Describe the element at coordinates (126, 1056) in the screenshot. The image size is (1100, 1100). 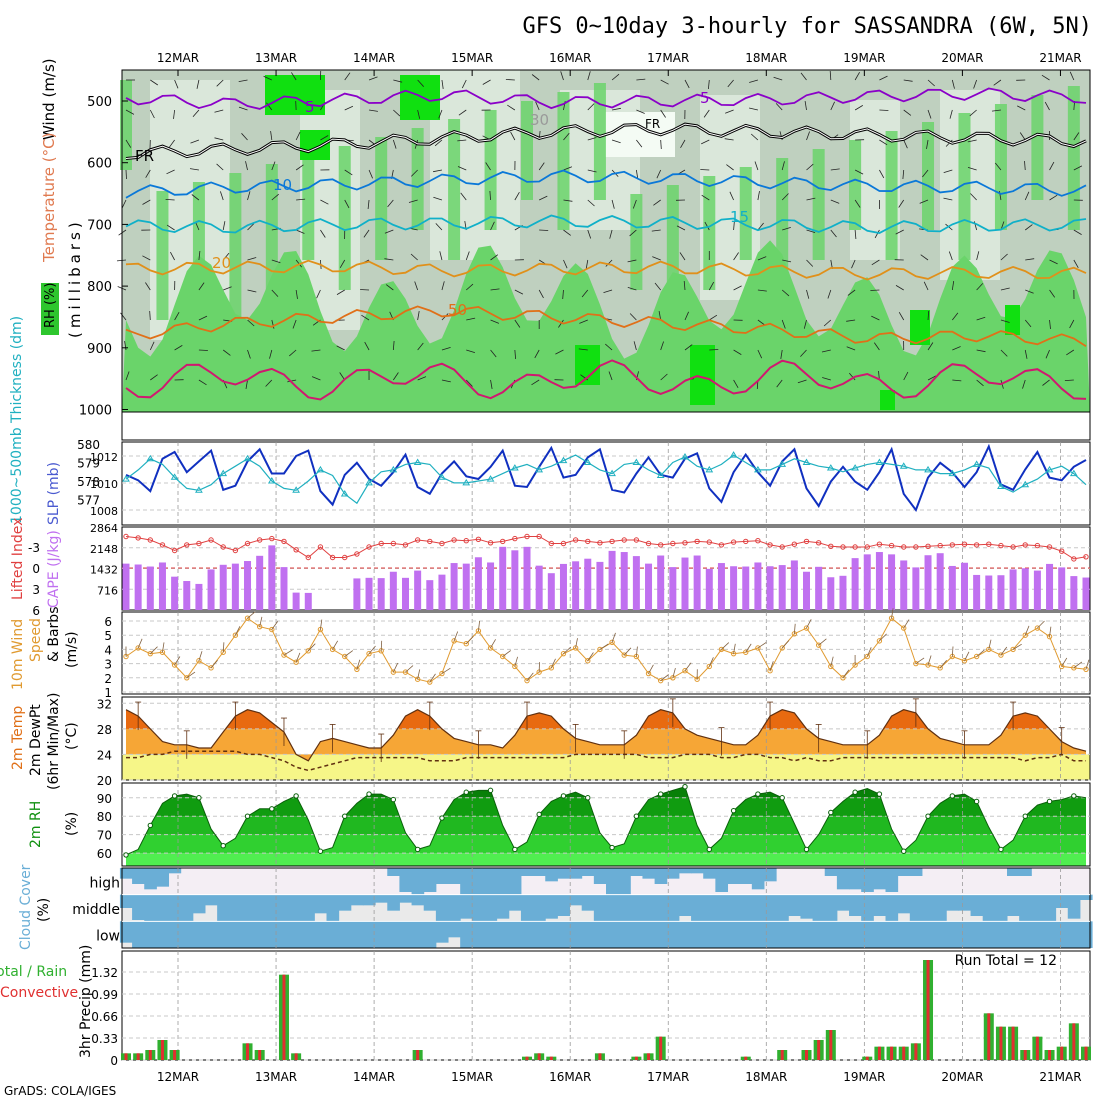
I see `precip-conv-bar` at that location.